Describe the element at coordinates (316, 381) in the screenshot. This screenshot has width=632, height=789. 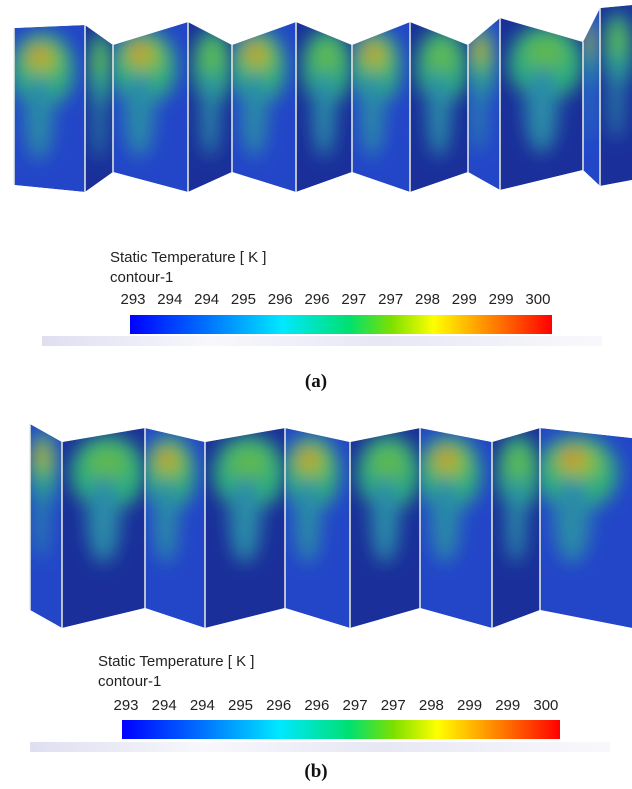
I see `caption: (a)` at that location.